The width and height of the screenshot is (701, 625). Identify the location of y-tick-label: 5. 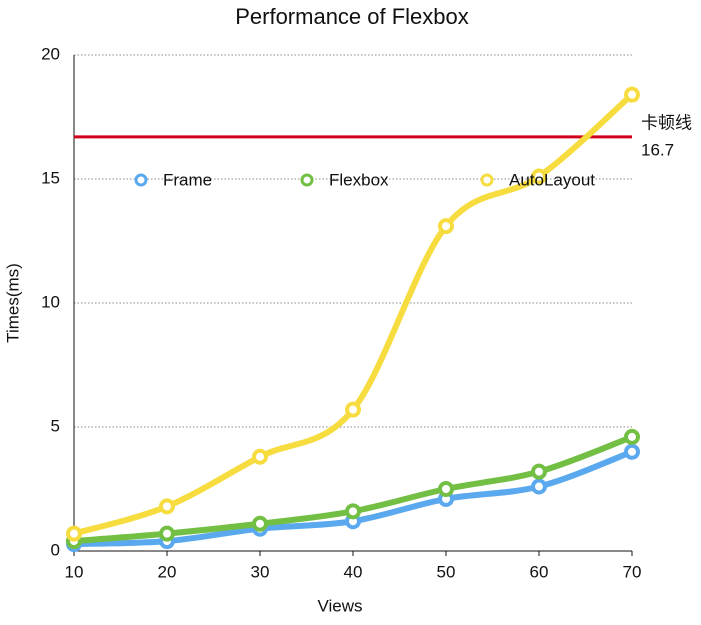
(55, 425).